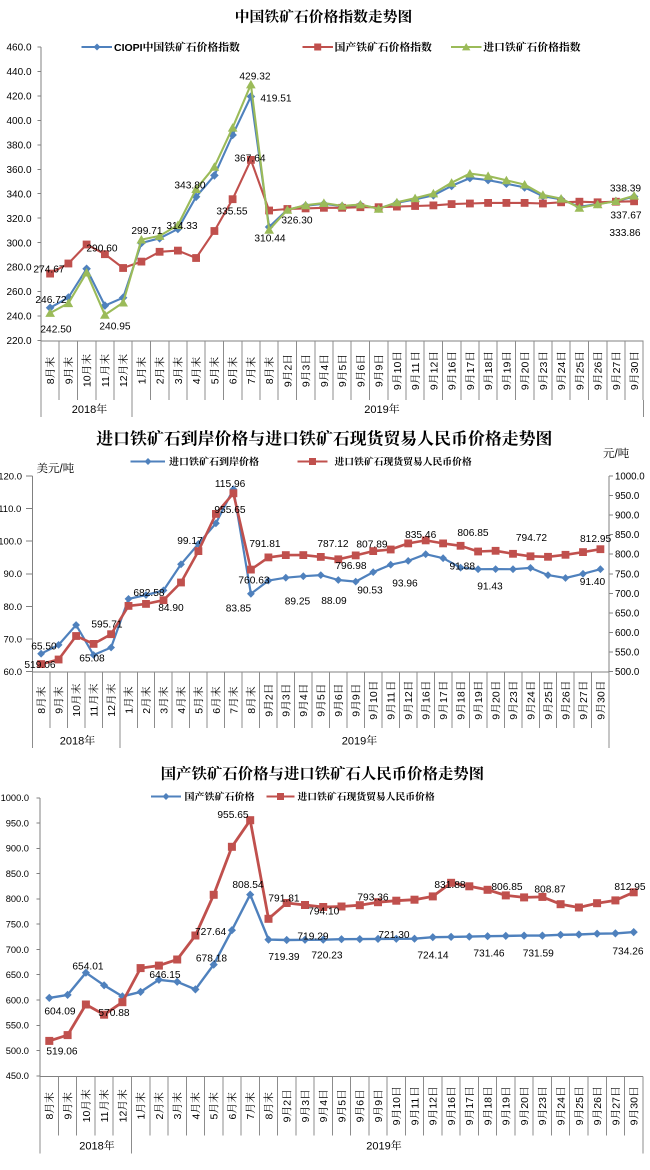 The height and width of the screenshot is (1170, 650). I want to click on svg-text: 400.0, so click(19, 121).